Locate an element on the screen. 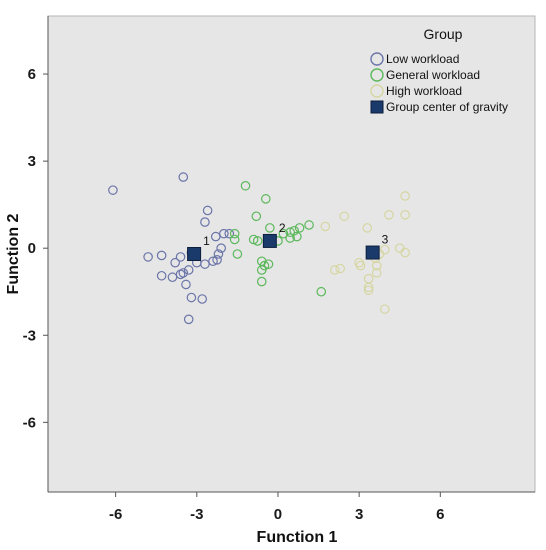 Image resolution: width=546 pixels, height=550 pixels. group-centroid-label: 1 is located at coordinates (206, 241).